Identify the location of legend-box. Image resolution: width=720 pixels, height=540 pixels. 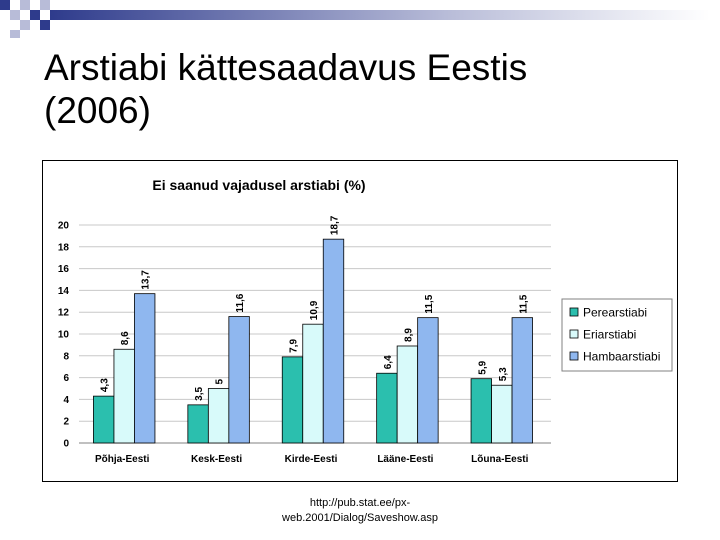
(617, 335).